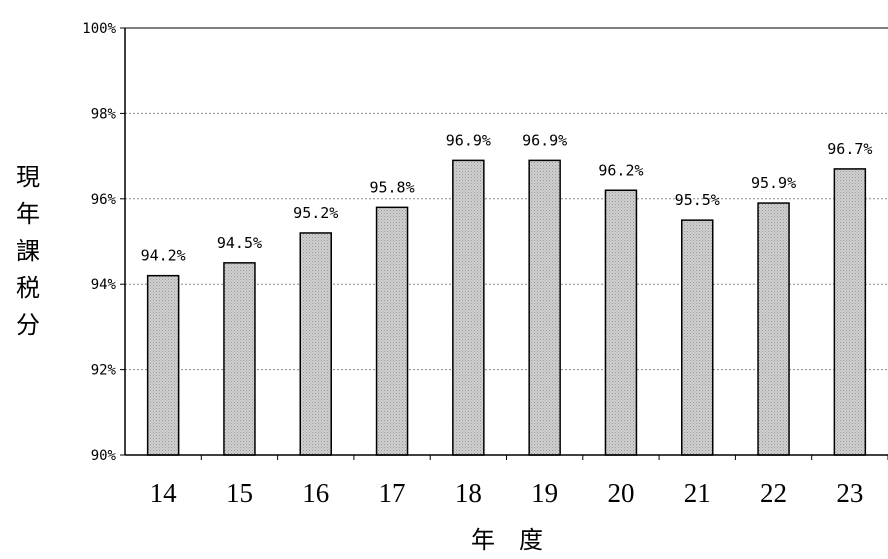 This screenshot has height=559, width=888. What do you see at coordinates (392, 493) in the screenshot?
I see `x-tick-label: 17` at bounding box center [392, 493].